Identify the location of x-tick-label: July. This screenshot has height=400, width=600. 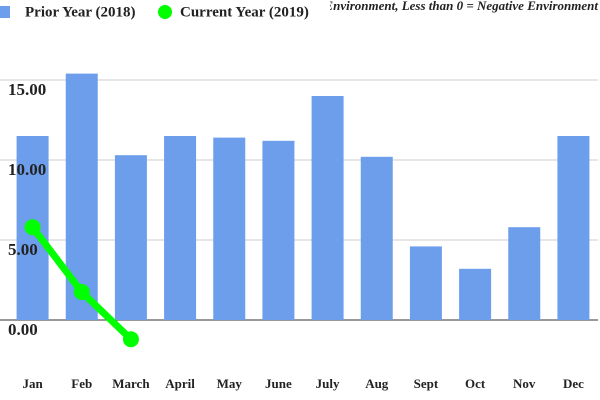
(328, 383).